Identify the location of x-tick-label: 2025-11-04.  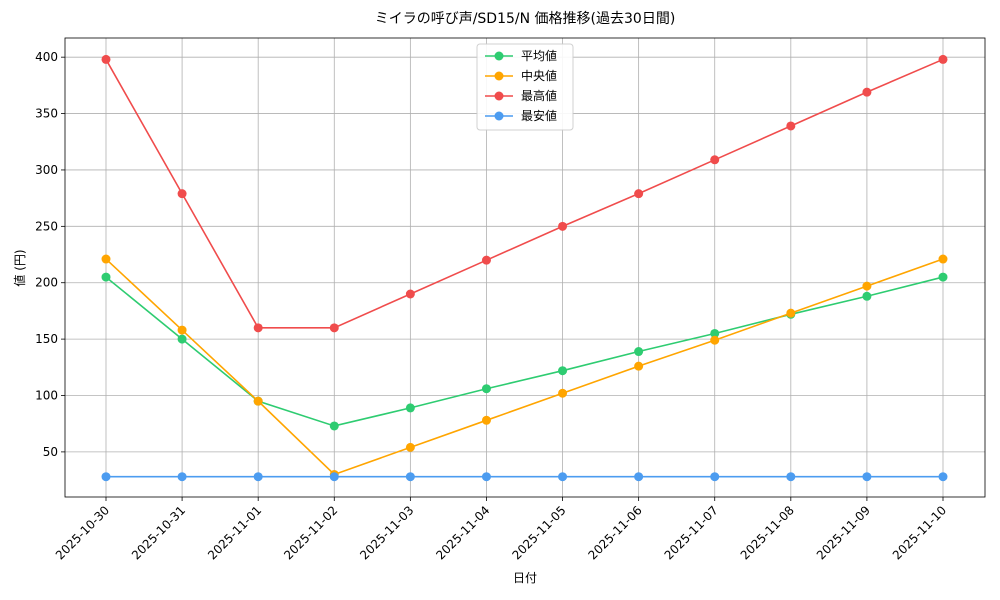
(462, 532).